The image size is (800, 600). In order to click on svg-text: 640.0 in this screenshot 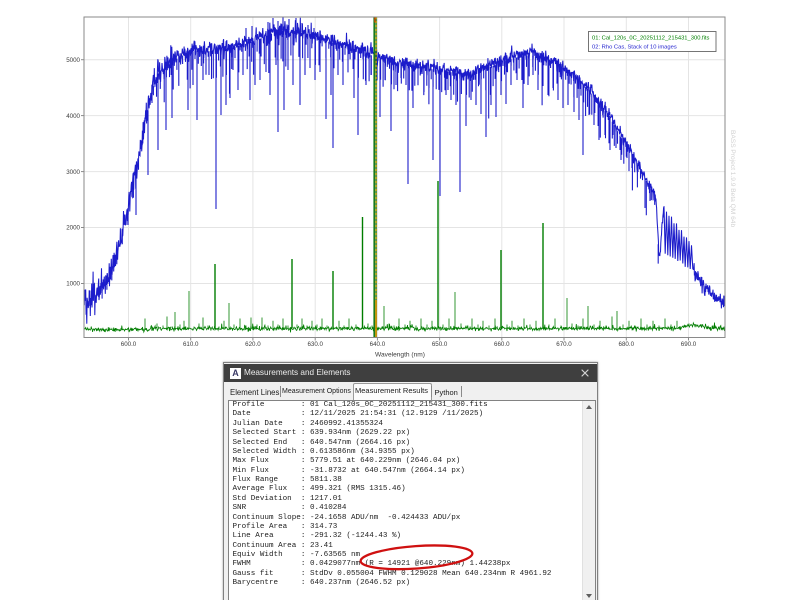, I will do `click(378, 344)`.